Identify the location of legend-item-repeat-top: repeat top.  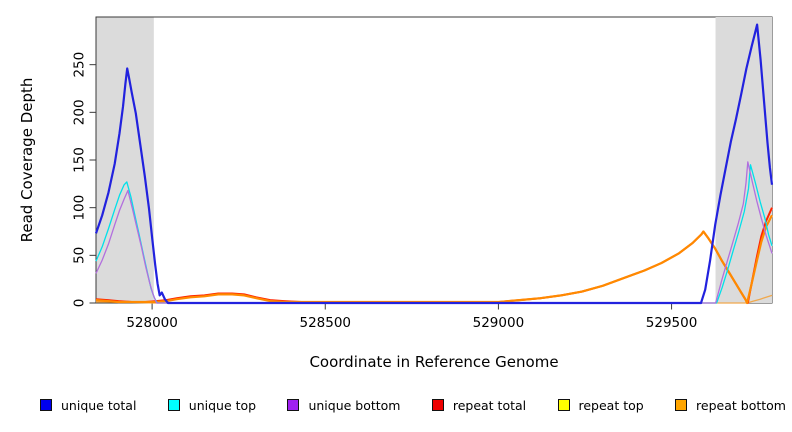
(600, 405).